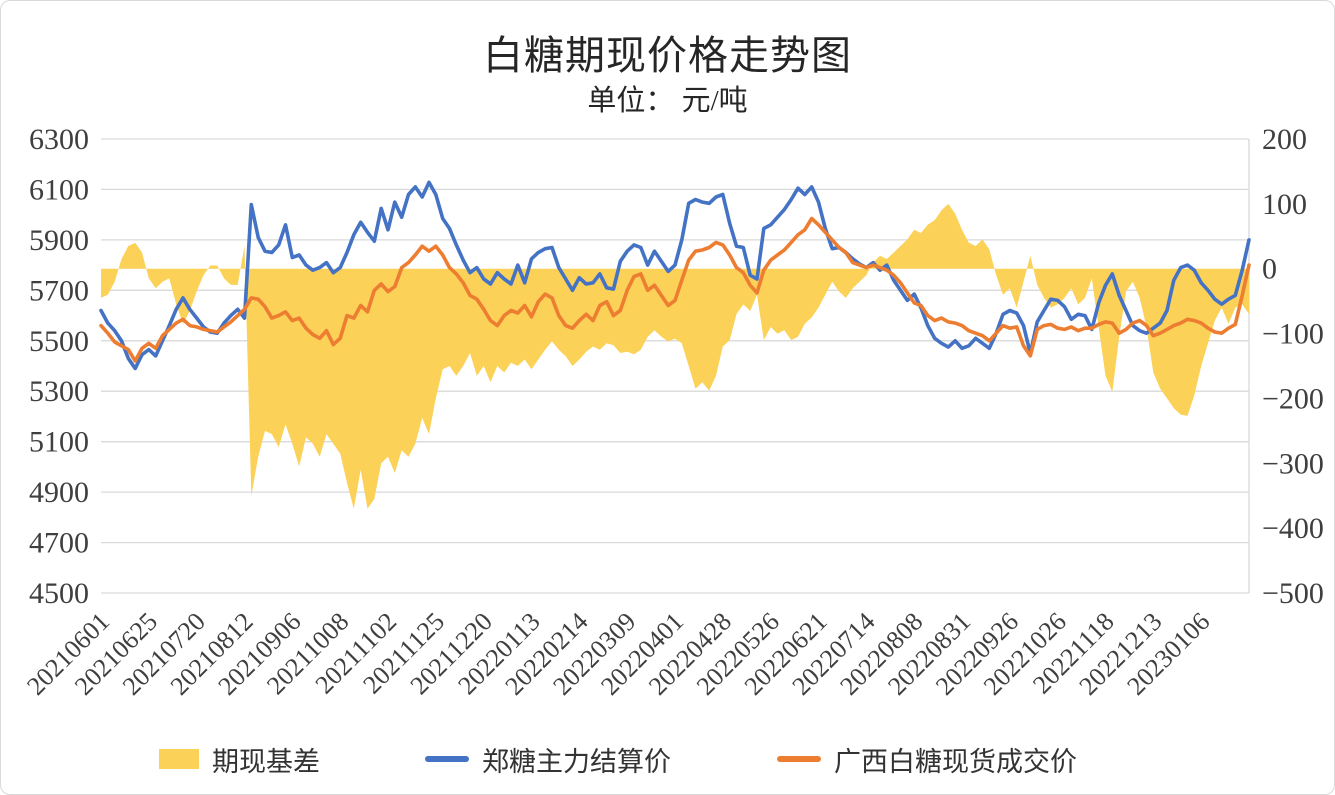 The height and width of the screenshot is (795, 1335). What do you see at coordinates (1284, 139) in the screenshot?
I see `svg-text: 200` at bounding box center [1284, 139].